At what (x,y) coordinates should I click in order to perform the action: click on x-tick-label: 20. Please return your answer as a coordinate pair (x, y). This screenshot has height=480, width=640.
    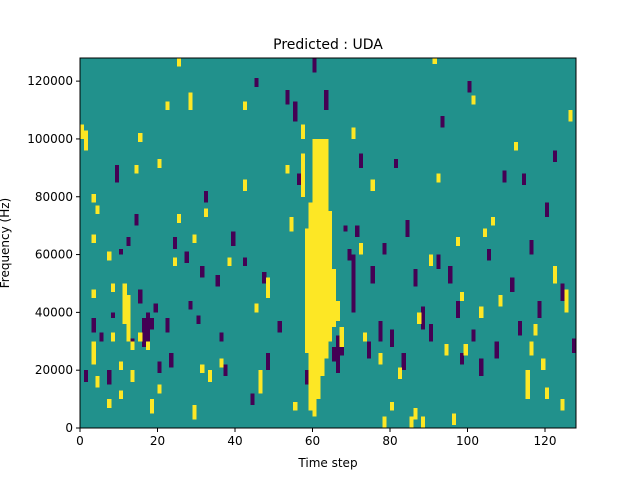
    Looking at the image, I should click on (157, 441).